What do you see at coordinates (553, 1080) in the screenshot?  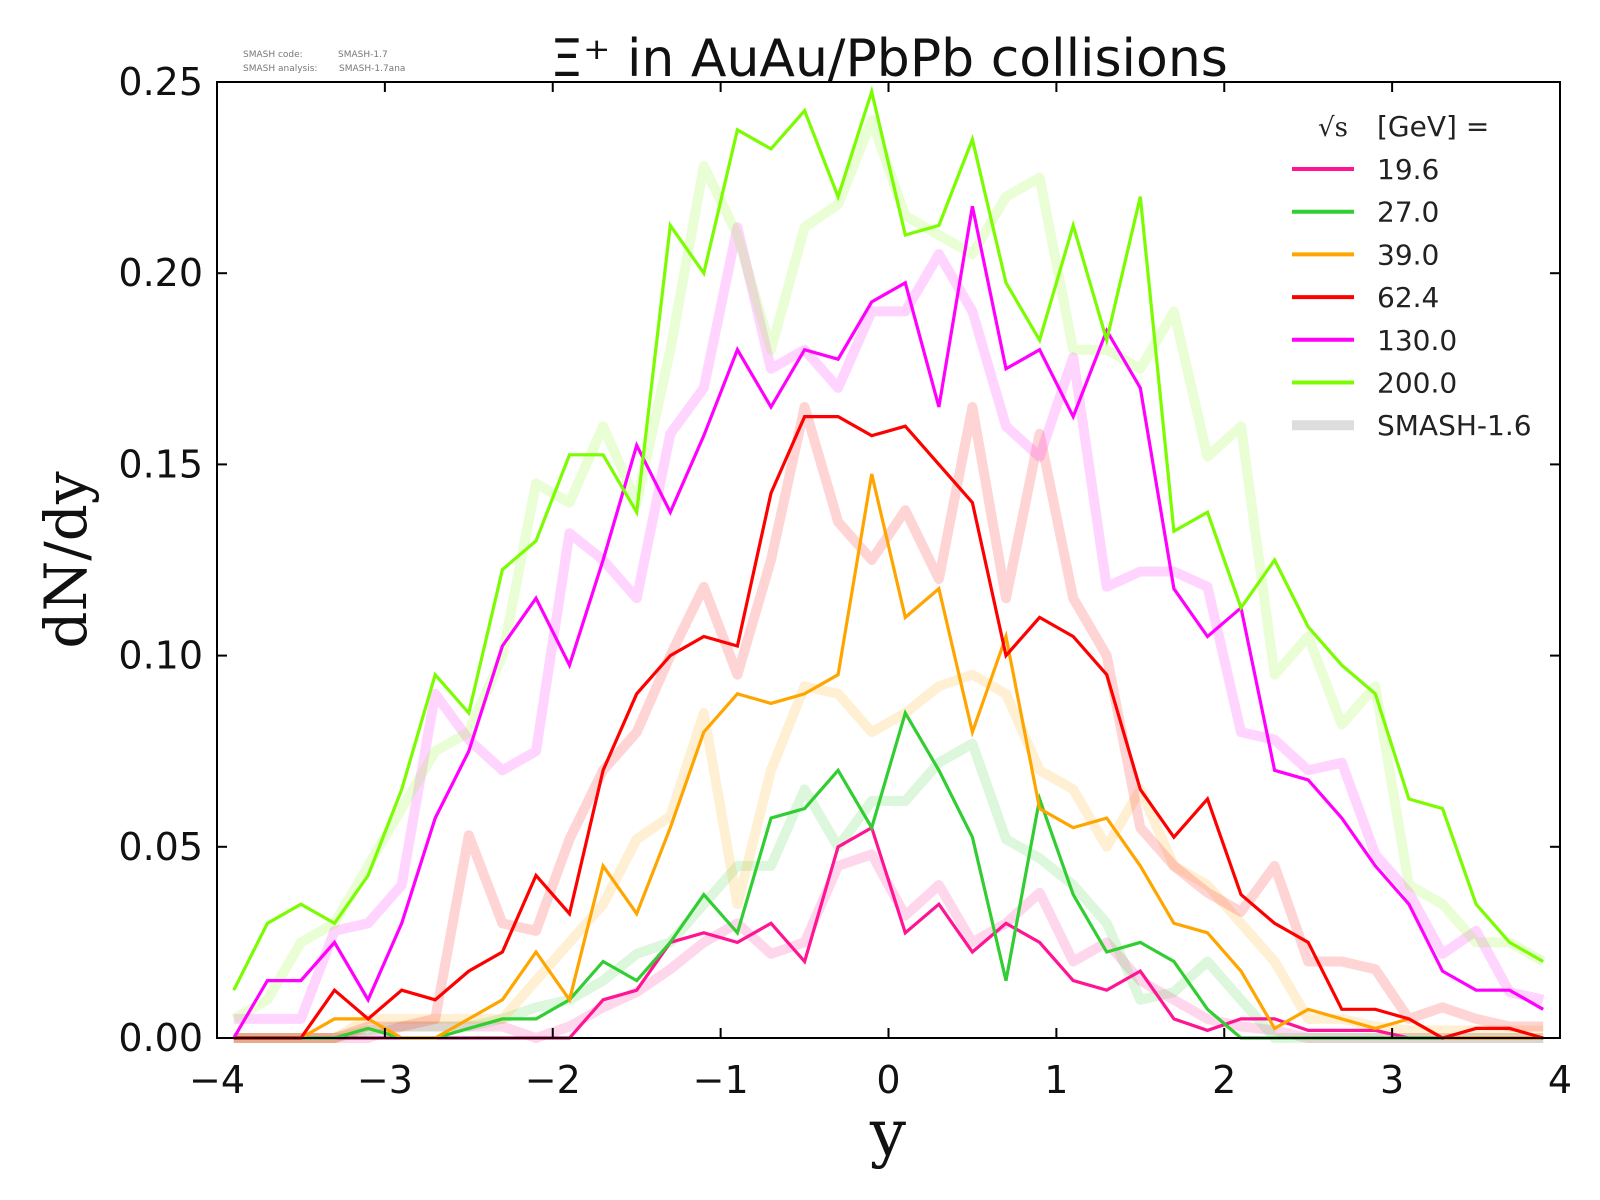 I see `x-tick-label: −2` at bounding box center [553, 1080].